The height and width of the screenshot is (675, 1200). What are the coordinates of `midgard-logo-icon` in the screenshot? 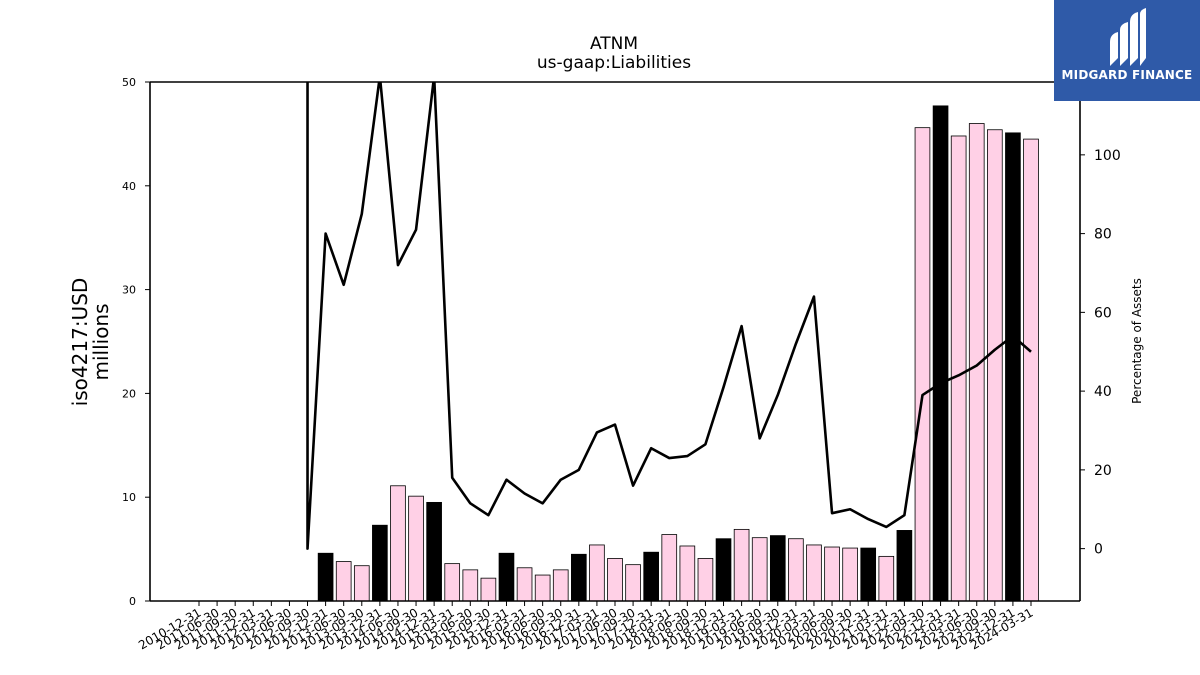 It's located at (1128, 37).